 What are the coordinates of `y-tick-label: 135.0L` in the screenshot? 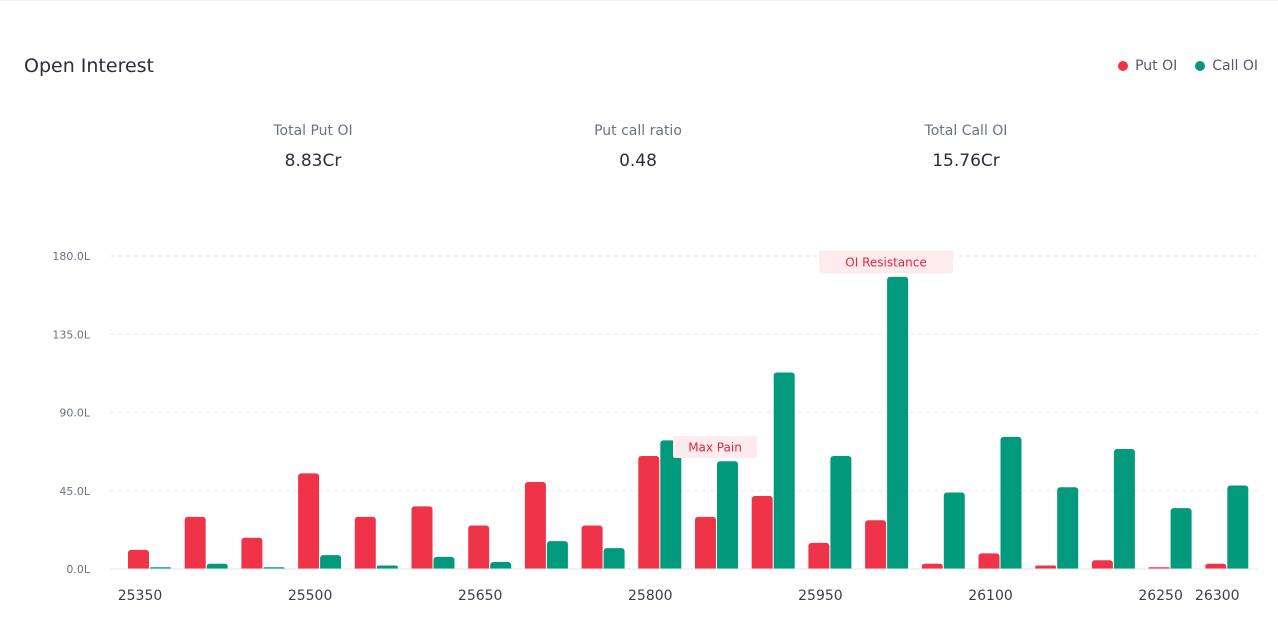 It's located at (71, 334).